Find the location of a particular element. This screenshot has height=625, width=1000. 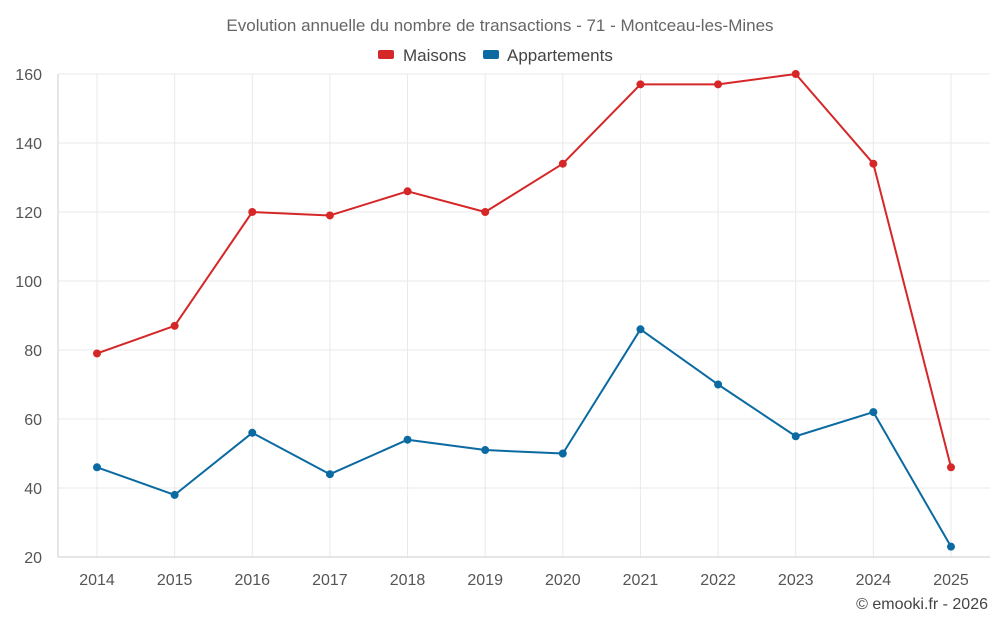

data-point-appartements-2024 is located at coordinates (873, 412).